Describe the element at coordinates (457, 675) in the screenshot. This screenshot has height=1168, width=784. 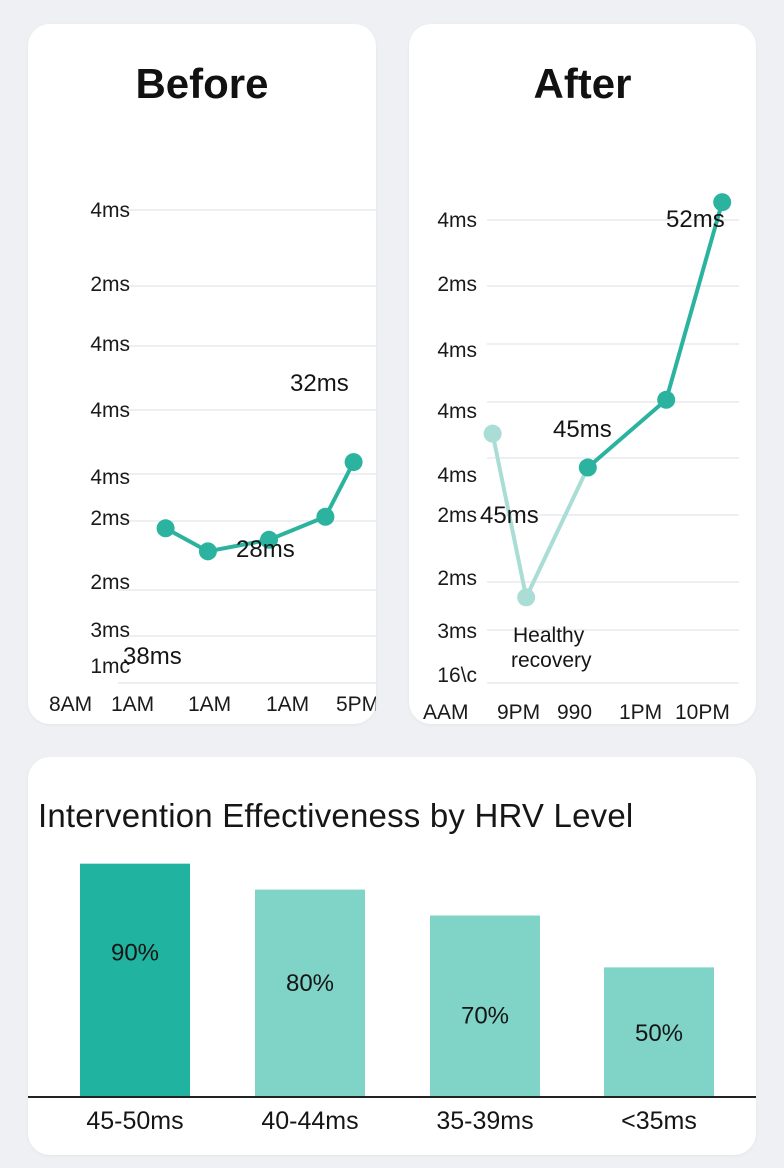
I see `y-tick-label: 16\c` at that location.